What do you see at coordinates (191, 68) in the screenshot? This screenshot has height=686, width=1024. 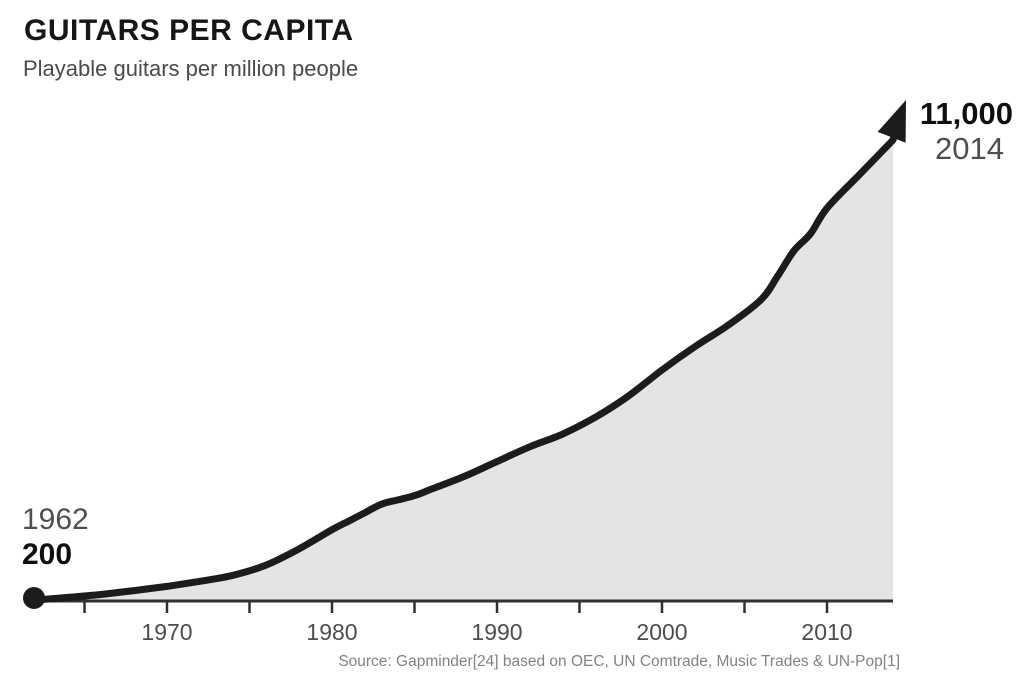 I see `chart-subtitle: Playable guitars per million people` at bounding box center [191, 68].